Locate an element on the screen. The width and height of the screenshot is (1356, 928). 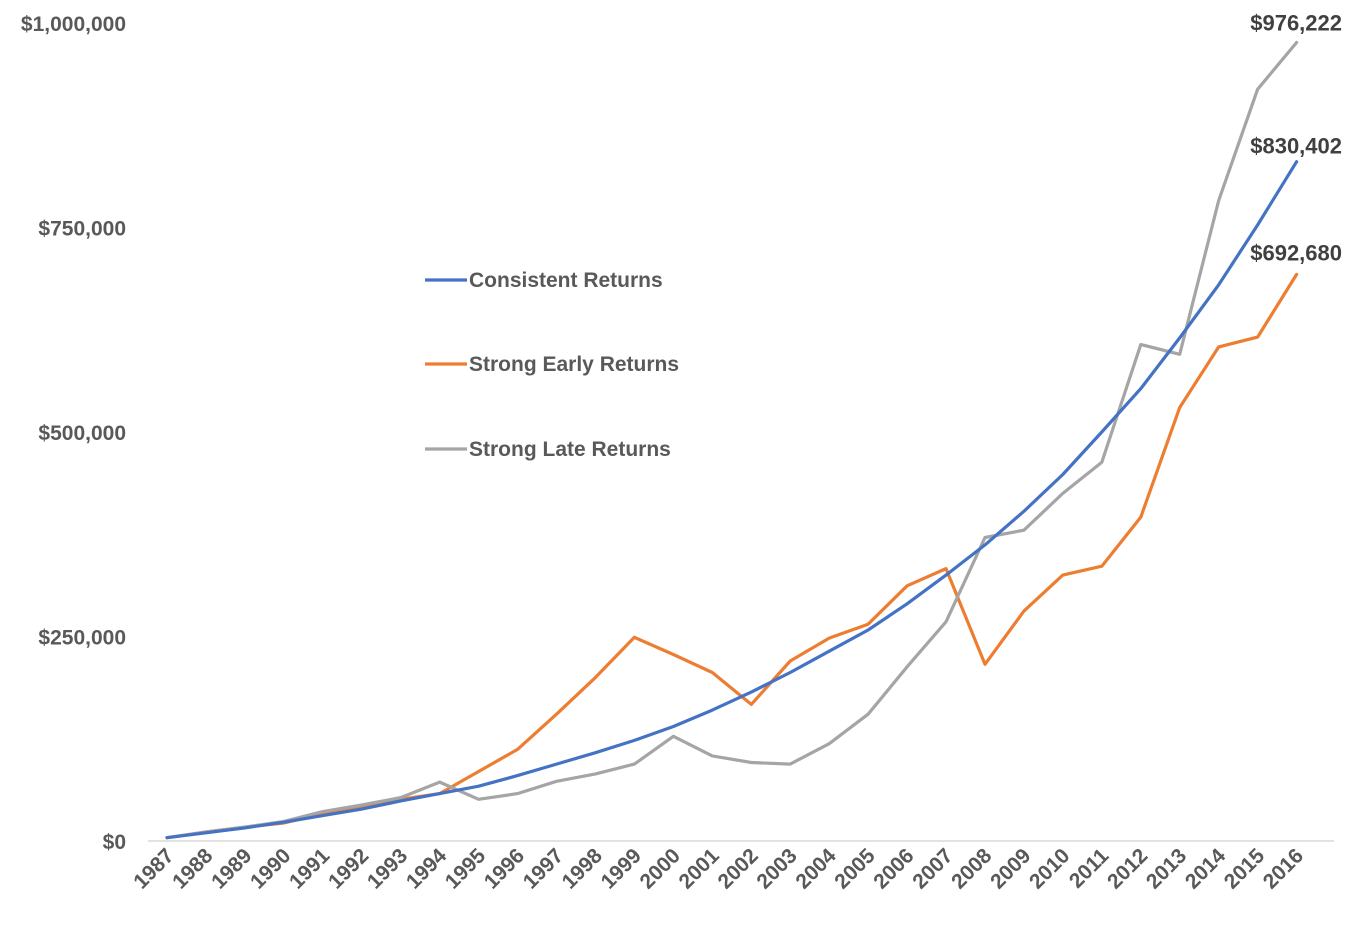
x-tick-label: 1999 is located at coordinates (621, 868).